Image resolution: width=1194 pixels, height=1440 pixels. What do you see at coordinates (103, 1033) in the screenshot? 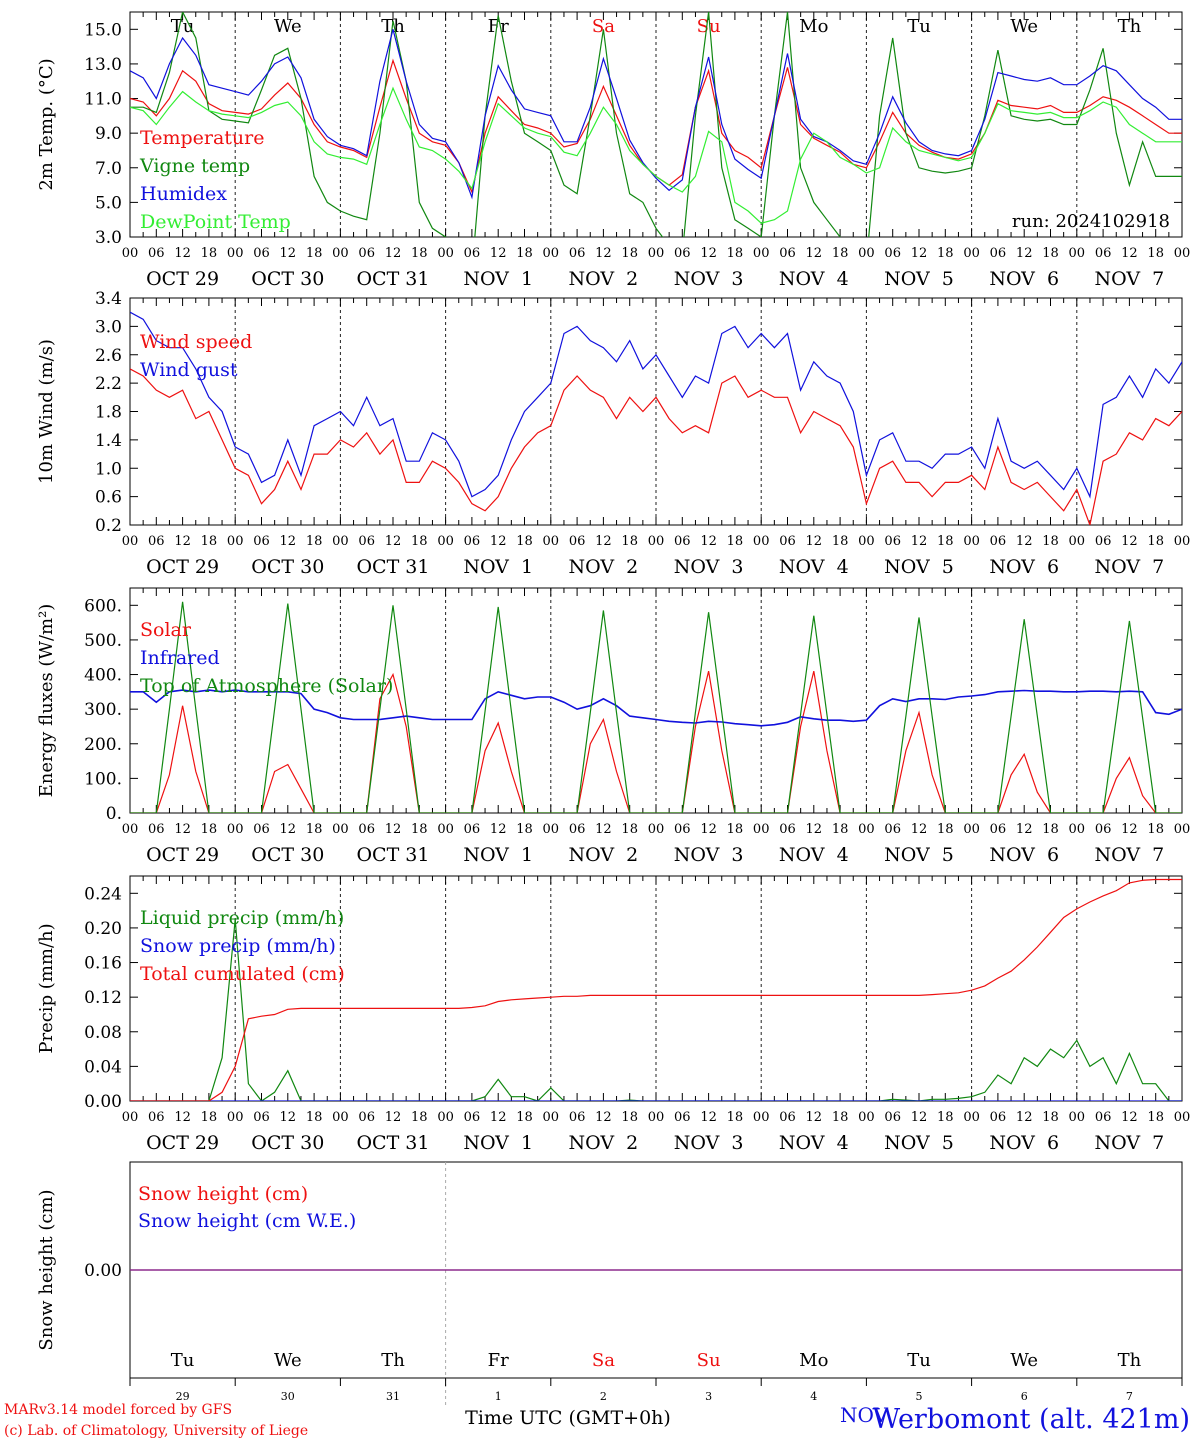
I see `y-tick-label: 0.08` at bounding box center [103, 1033].